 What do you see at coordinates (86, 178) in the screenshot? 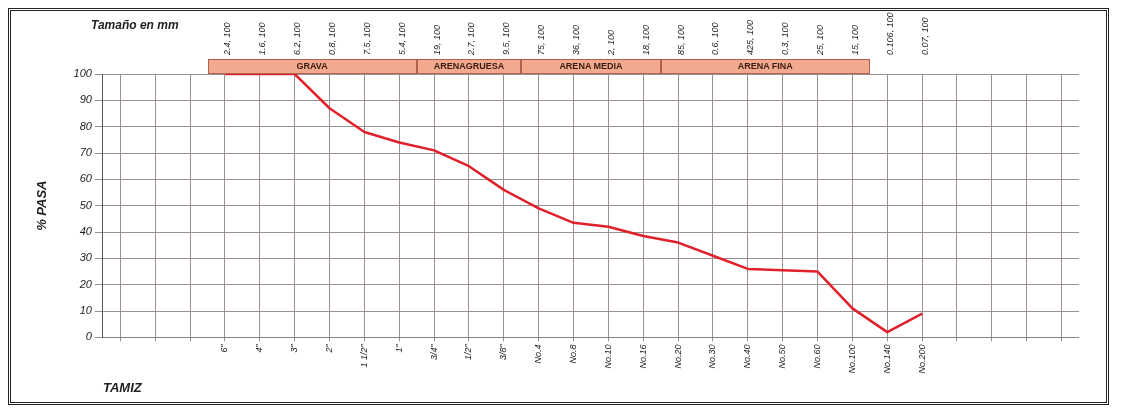
I see `y-tick-label: 60` at bounding box center [86, 178].